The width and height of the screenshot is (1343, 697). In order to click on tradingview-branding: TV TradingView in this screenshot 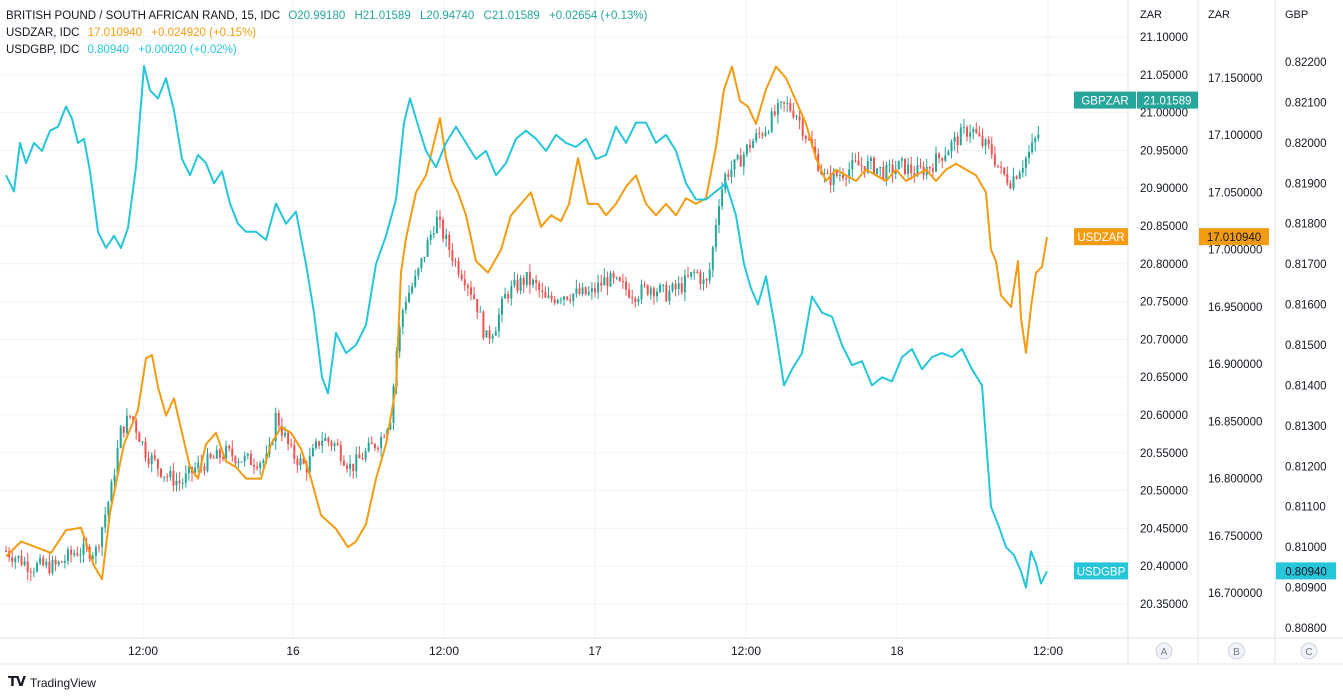, I will do `click(52, 682)`.